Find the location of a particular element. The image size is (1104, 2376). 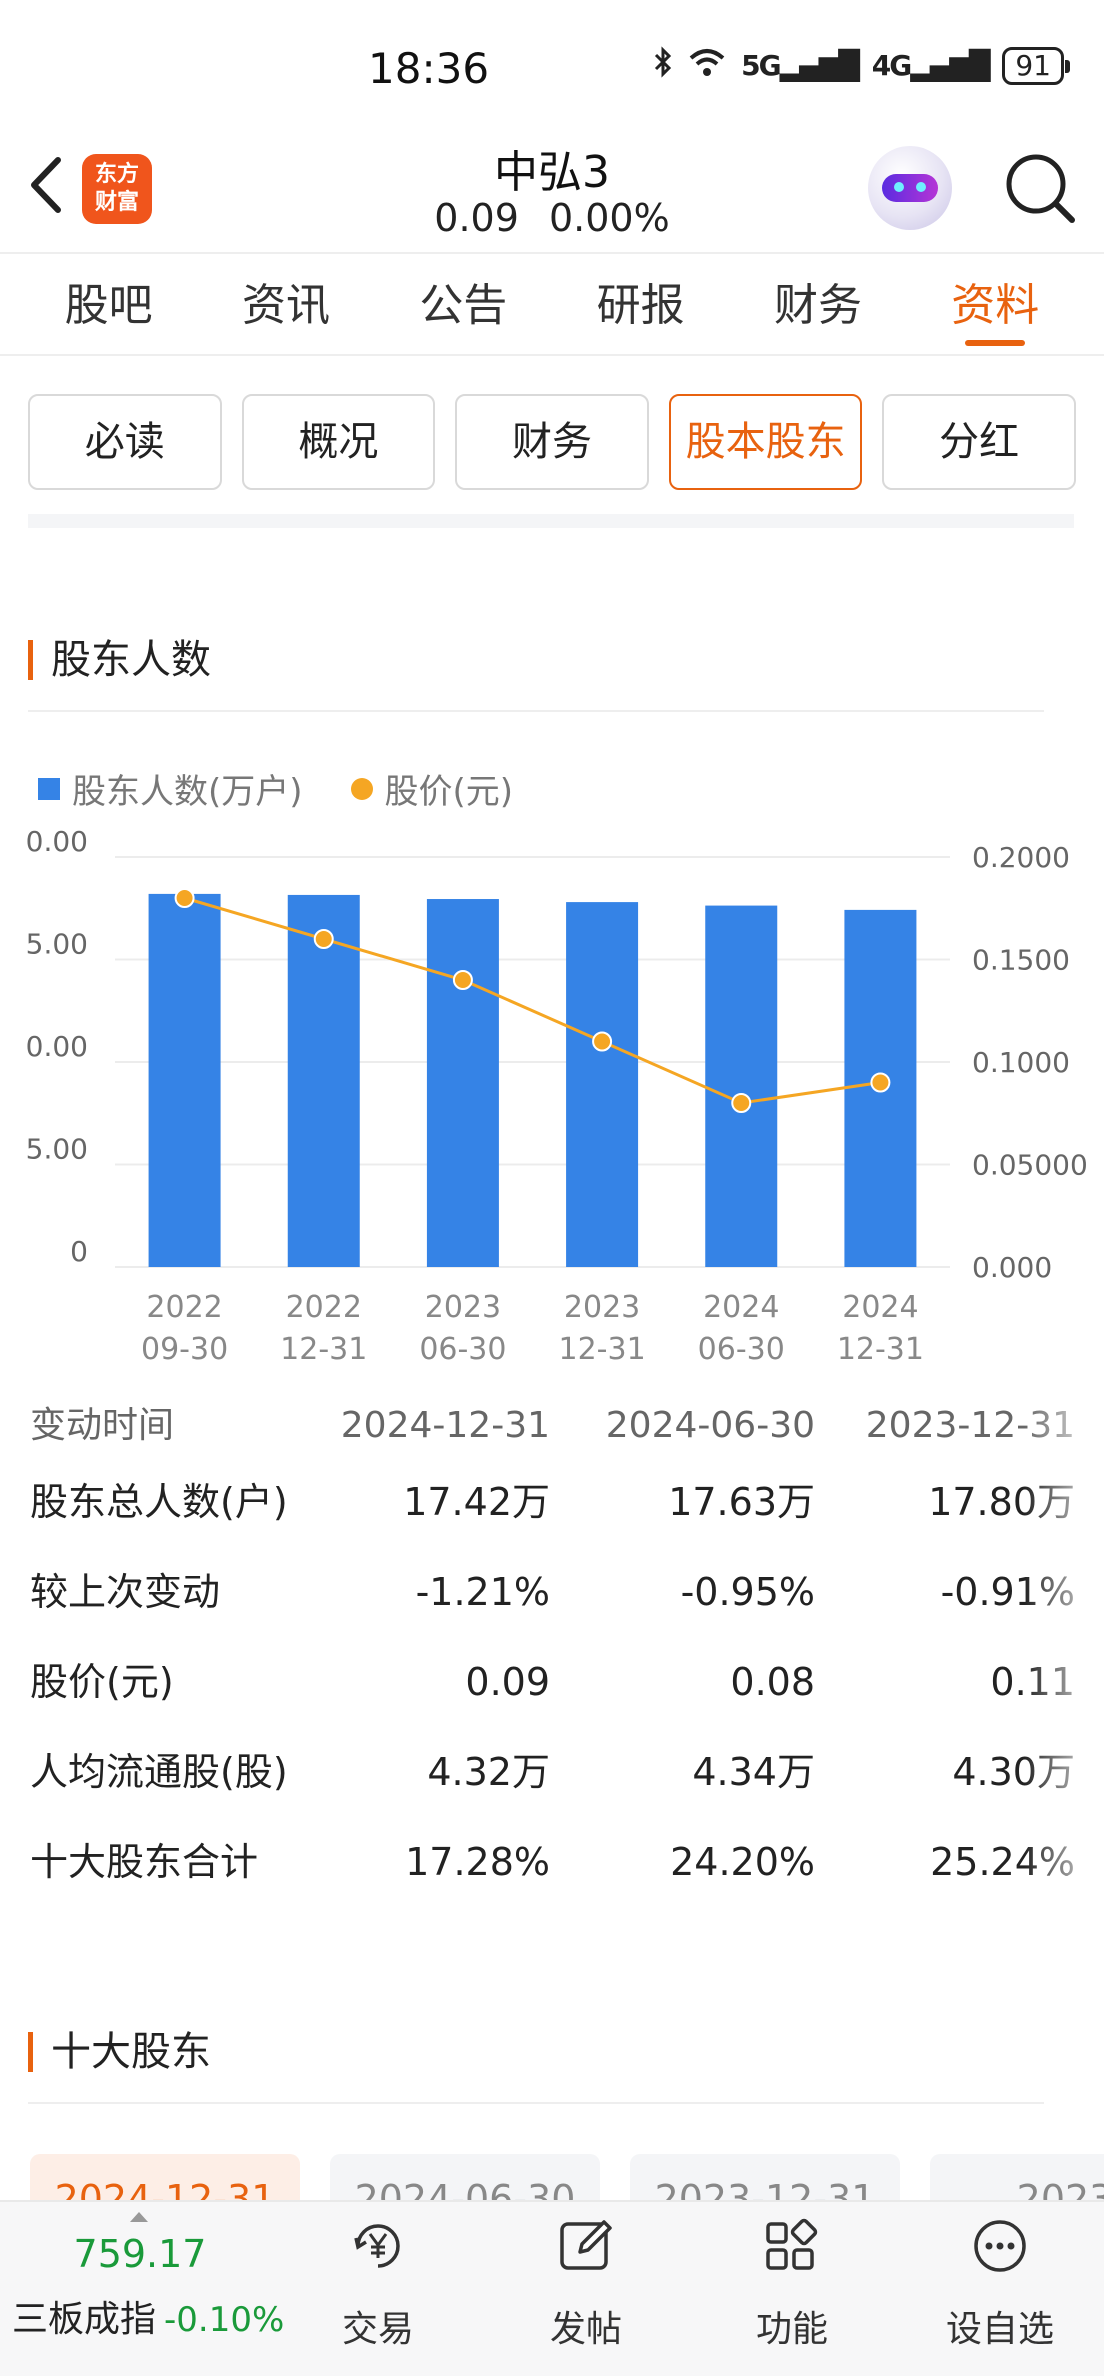

x-axis-tick: 09-30 is located at coordinates (184, 1349).